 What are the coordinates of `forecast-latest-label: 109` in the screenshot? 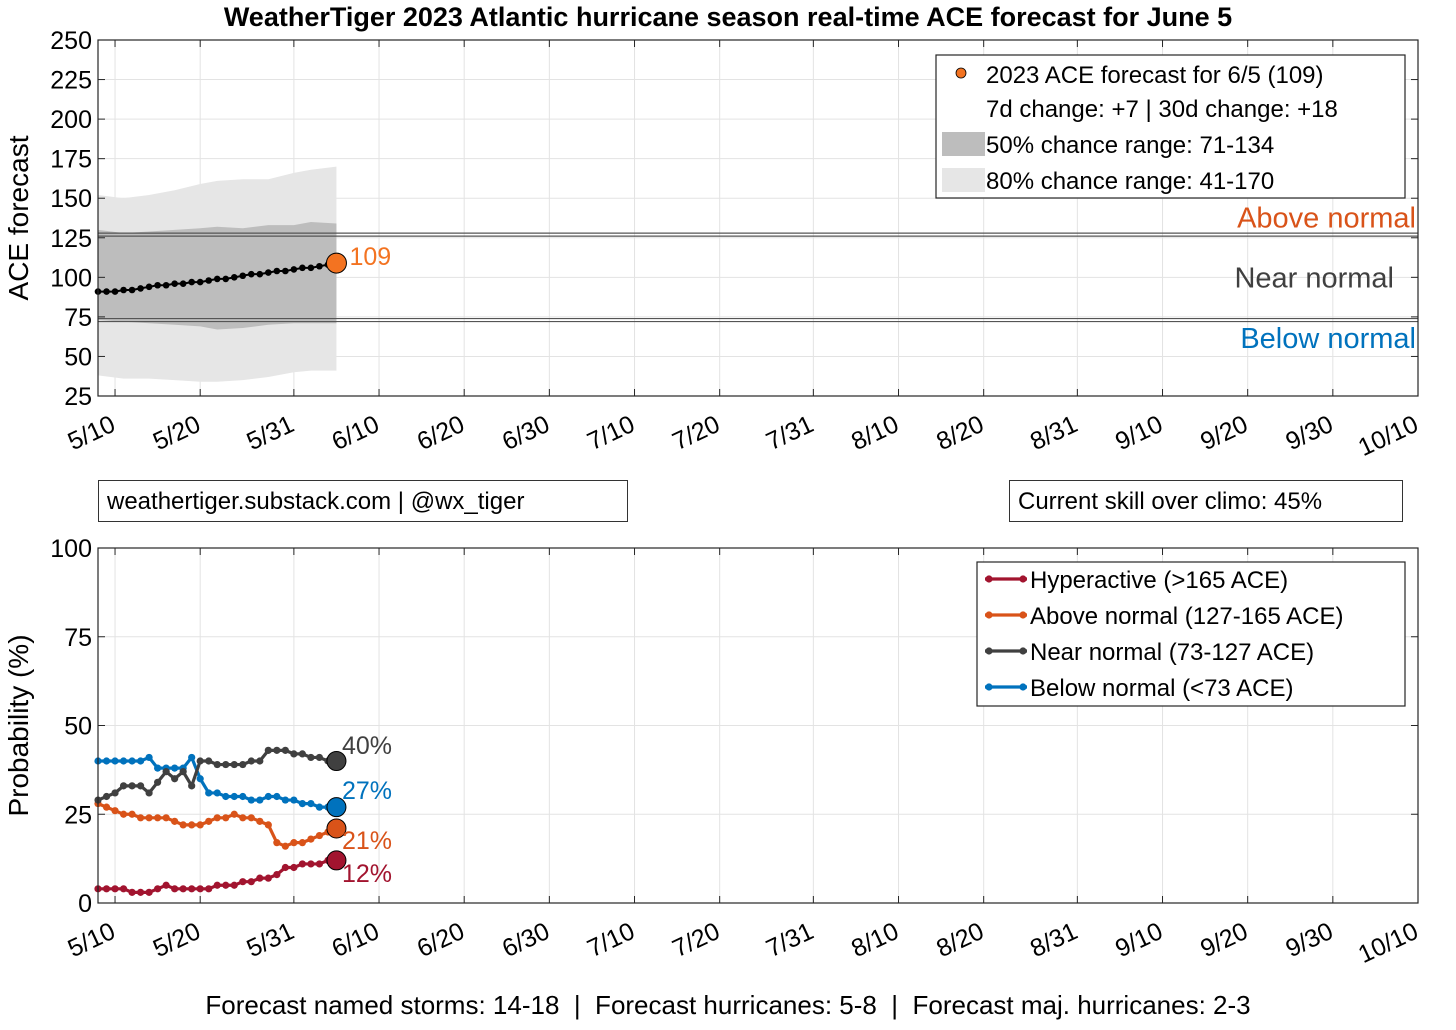 It's located at (370, 257).